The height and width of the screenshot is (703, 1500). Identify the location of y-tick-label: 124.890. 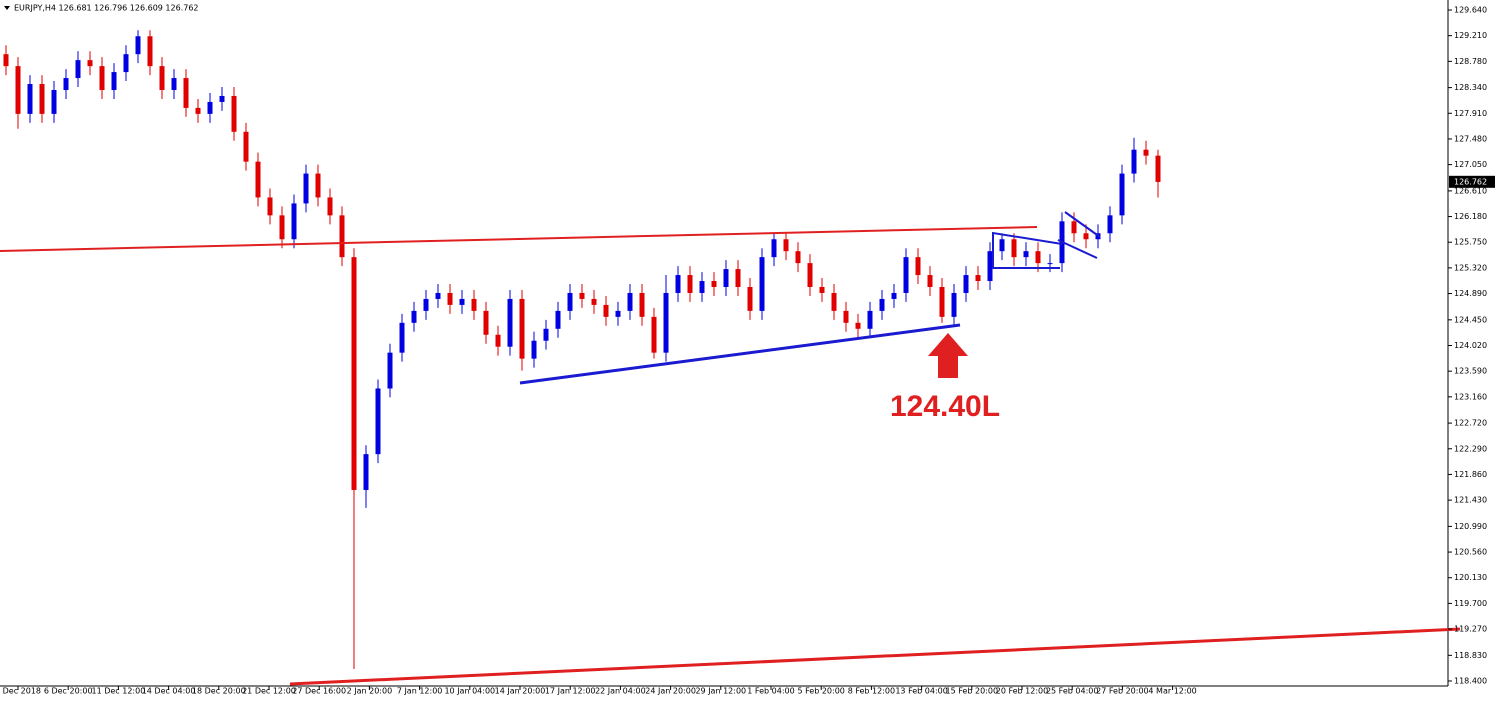
(1470, 293).